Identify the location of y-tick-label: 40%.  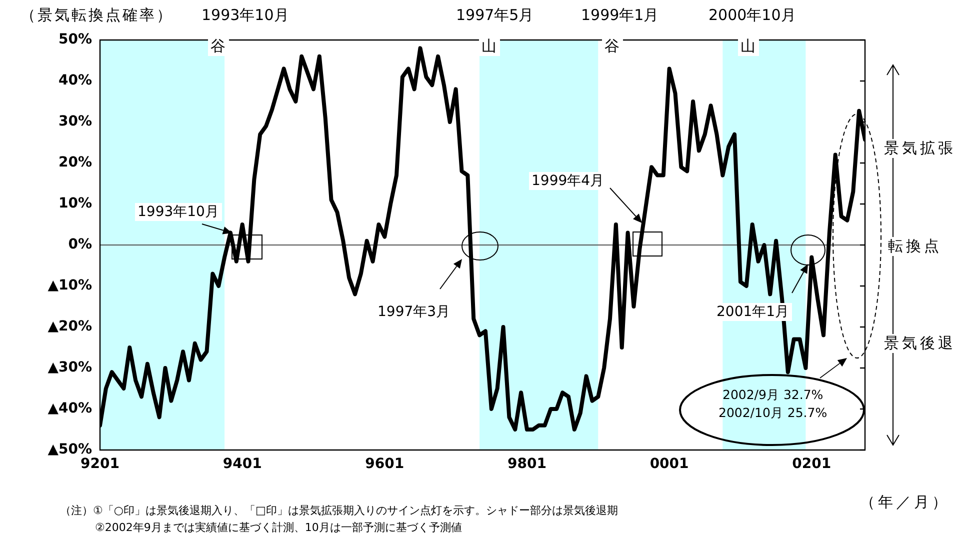
(75, 80).